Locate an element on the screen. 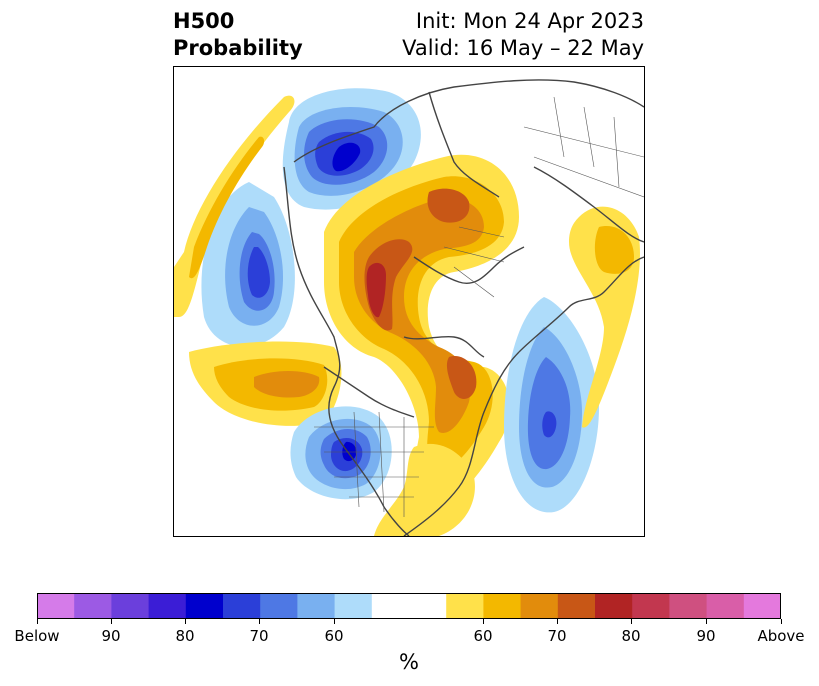 The height and width of the screenshot is (686, 819). anomaly-north-america is located at coordinates (341, 453).